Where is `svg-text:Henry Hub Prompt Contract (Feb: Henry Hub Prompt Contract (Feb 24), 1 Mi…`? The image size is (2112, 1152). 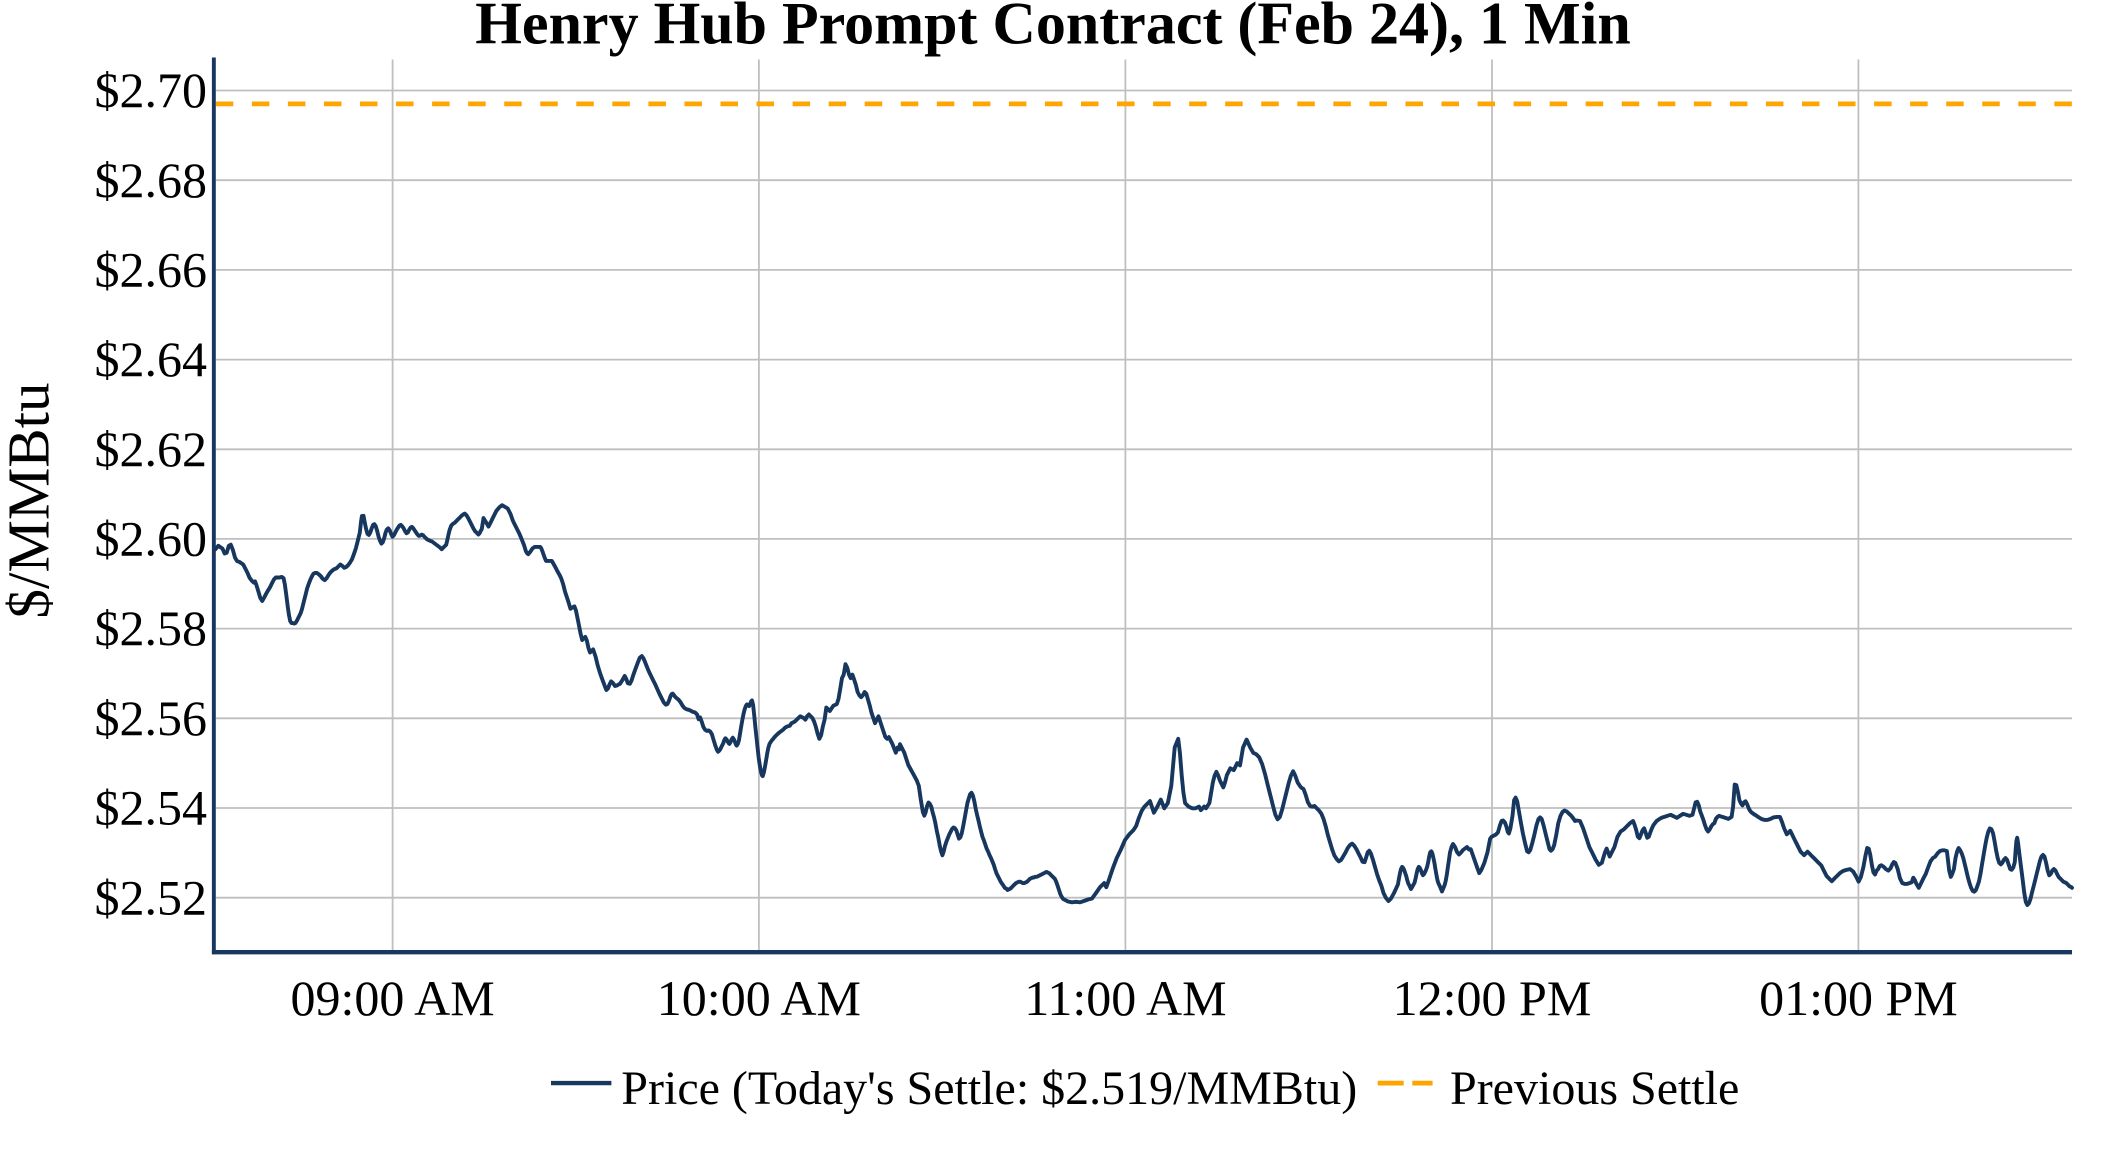
svg-text:Henry Hub Prompt Contract (Feb: Henry Hub Prompt Contract (Feb 24), 1 Mi… is located at coordinates (1052, 28).